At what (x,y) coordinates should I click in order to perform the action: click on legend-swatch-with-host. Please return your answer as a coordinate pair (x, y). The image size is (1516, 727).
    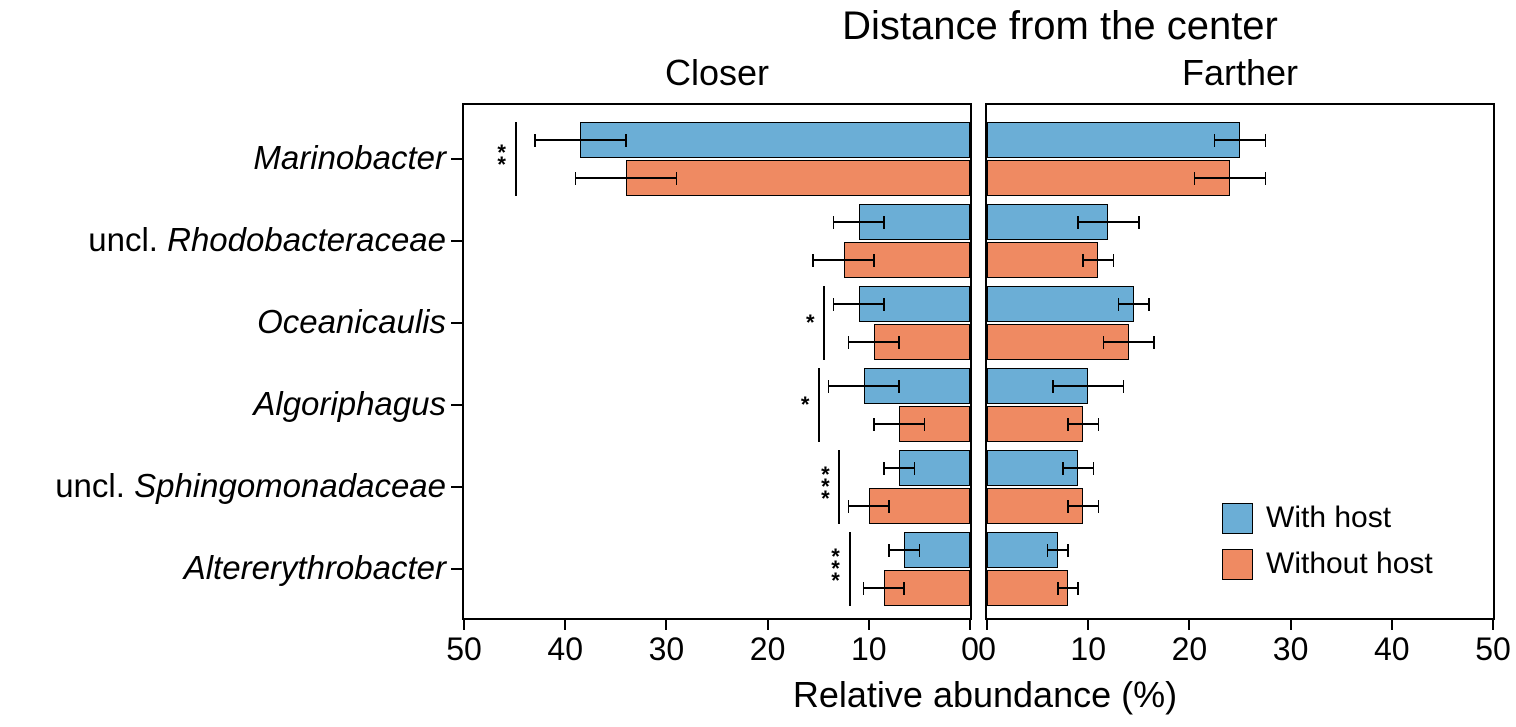
    Looking at the image, I should click on (1237, 518).